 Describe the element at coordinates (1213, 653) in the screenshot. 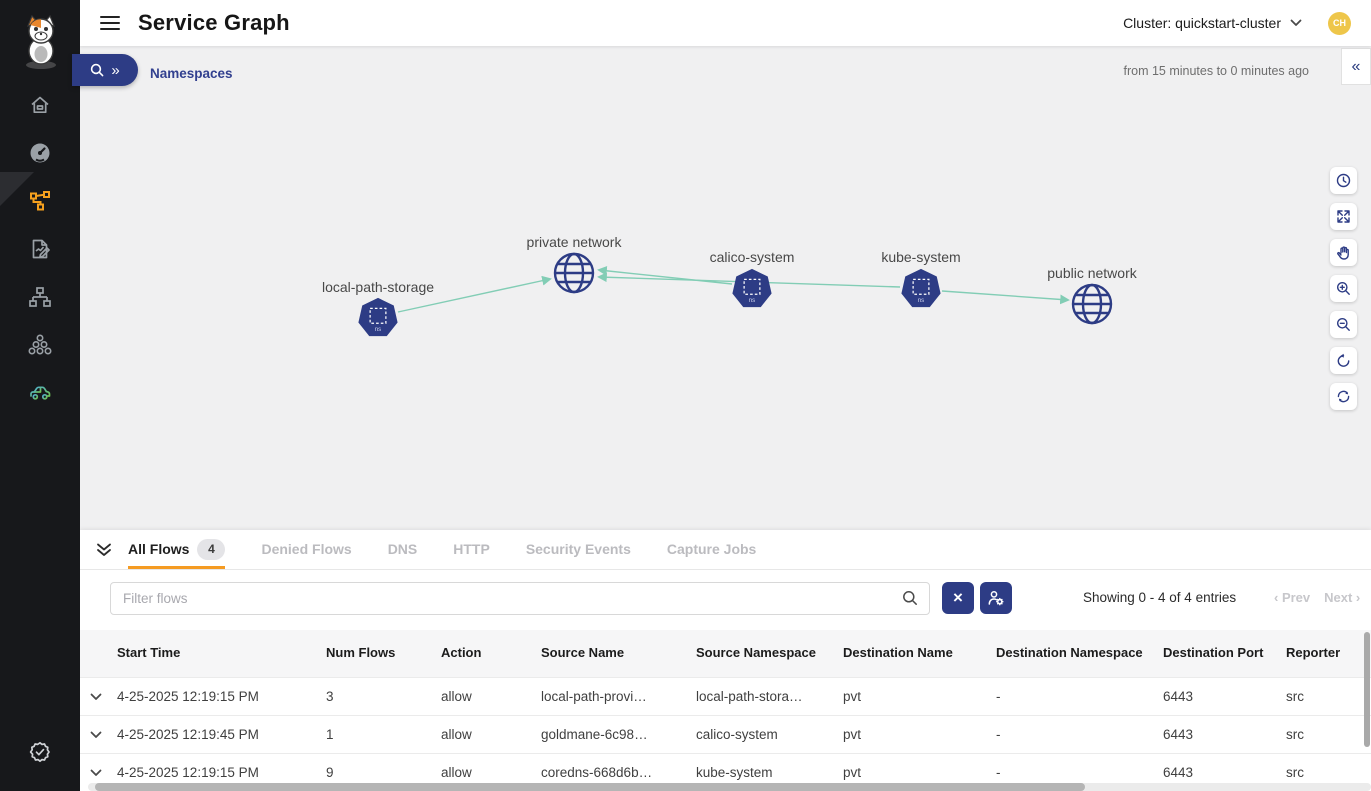

I see `column-header: Destination Port` at that location.